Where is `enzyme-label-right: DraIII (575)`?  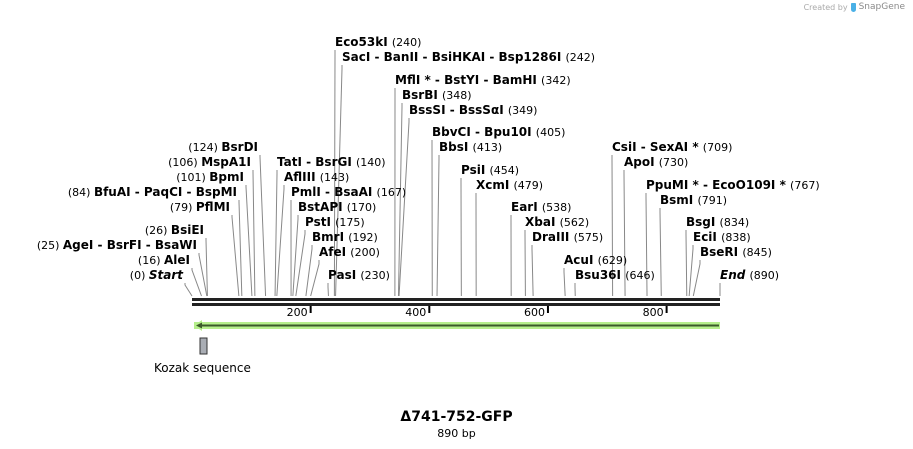 enzyme-label-right: DraIII (575) is located at coordinates (567, 237).